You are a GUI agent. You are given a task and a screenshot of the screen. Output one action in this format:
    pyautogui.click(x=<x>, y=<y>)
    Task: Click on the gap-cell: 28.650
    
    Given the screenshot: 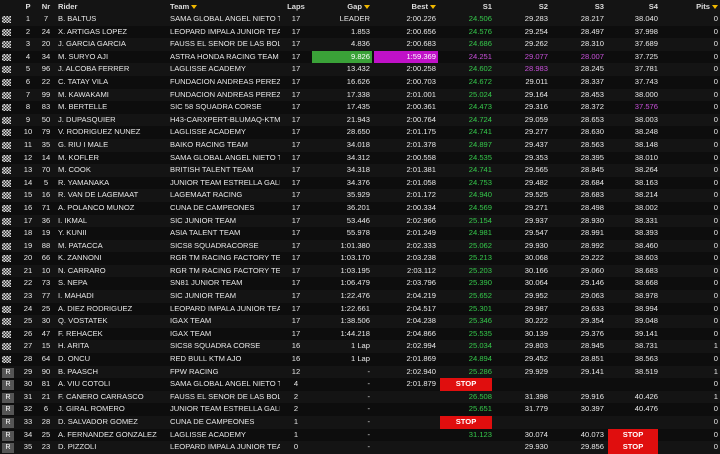 What is the action you would take?
    pyautogui.click(x=358, y=132)
    